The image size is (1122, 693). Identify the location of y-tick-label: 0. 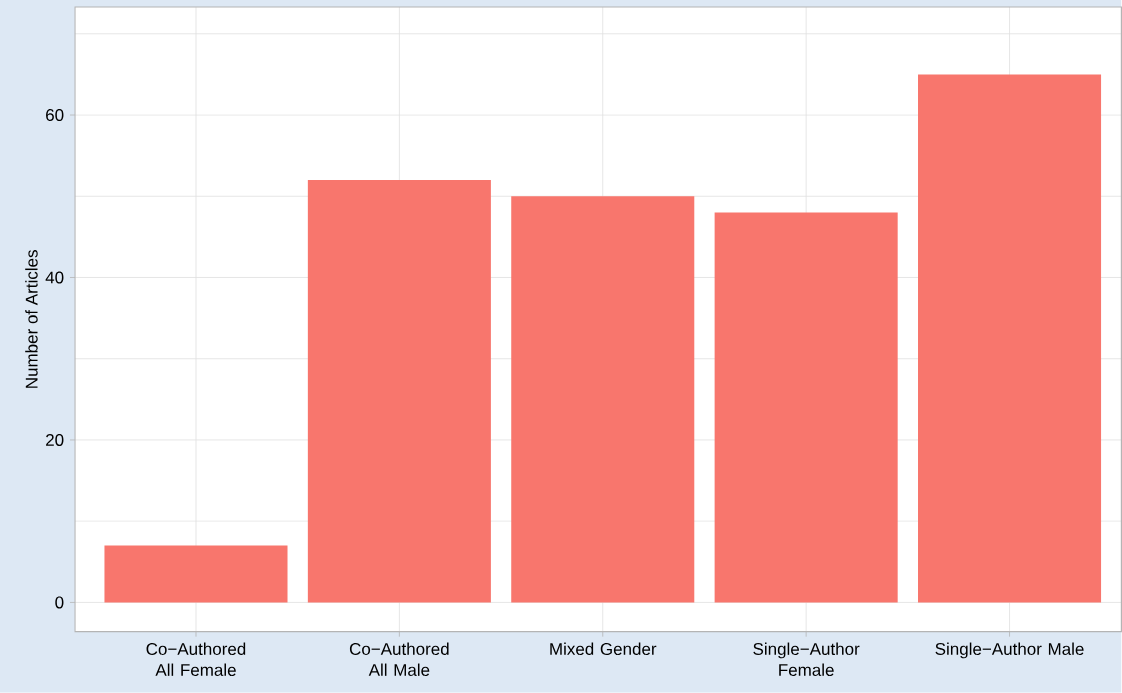
(59, 602).